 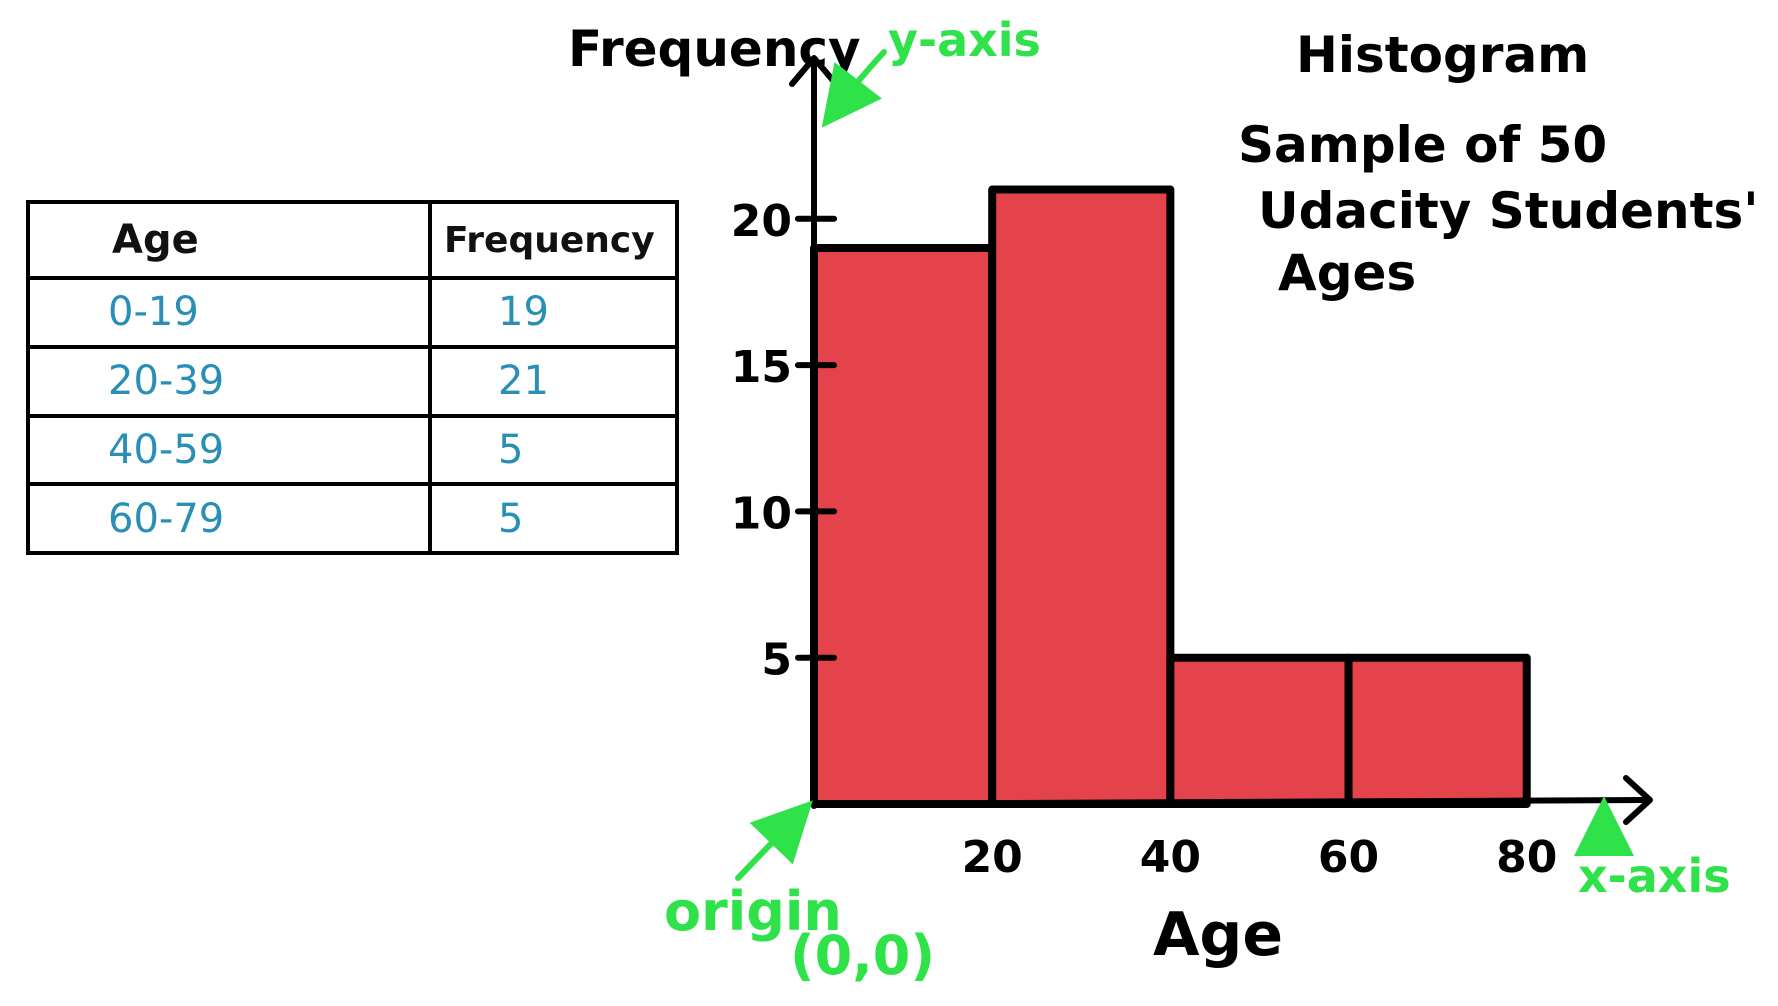 I want to click on table-row: 60-79 5, so click(x=352, y=518).